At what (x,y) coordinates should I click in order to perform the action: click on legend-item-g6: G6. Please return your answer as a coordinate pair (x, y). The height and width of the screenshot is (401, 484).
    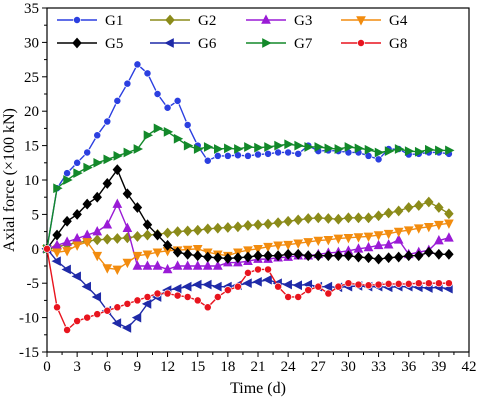
    Looking at the image, I should click on (183, 44).